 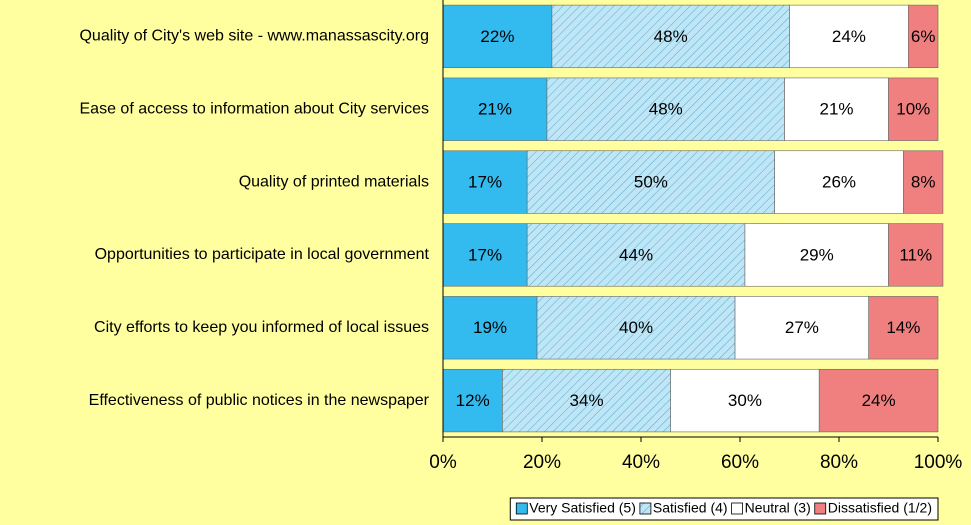 What do you see at coordinates (839, 462) in the screenshot?
I see `x-tick-label: 80%` at bounding box center [839, 462].